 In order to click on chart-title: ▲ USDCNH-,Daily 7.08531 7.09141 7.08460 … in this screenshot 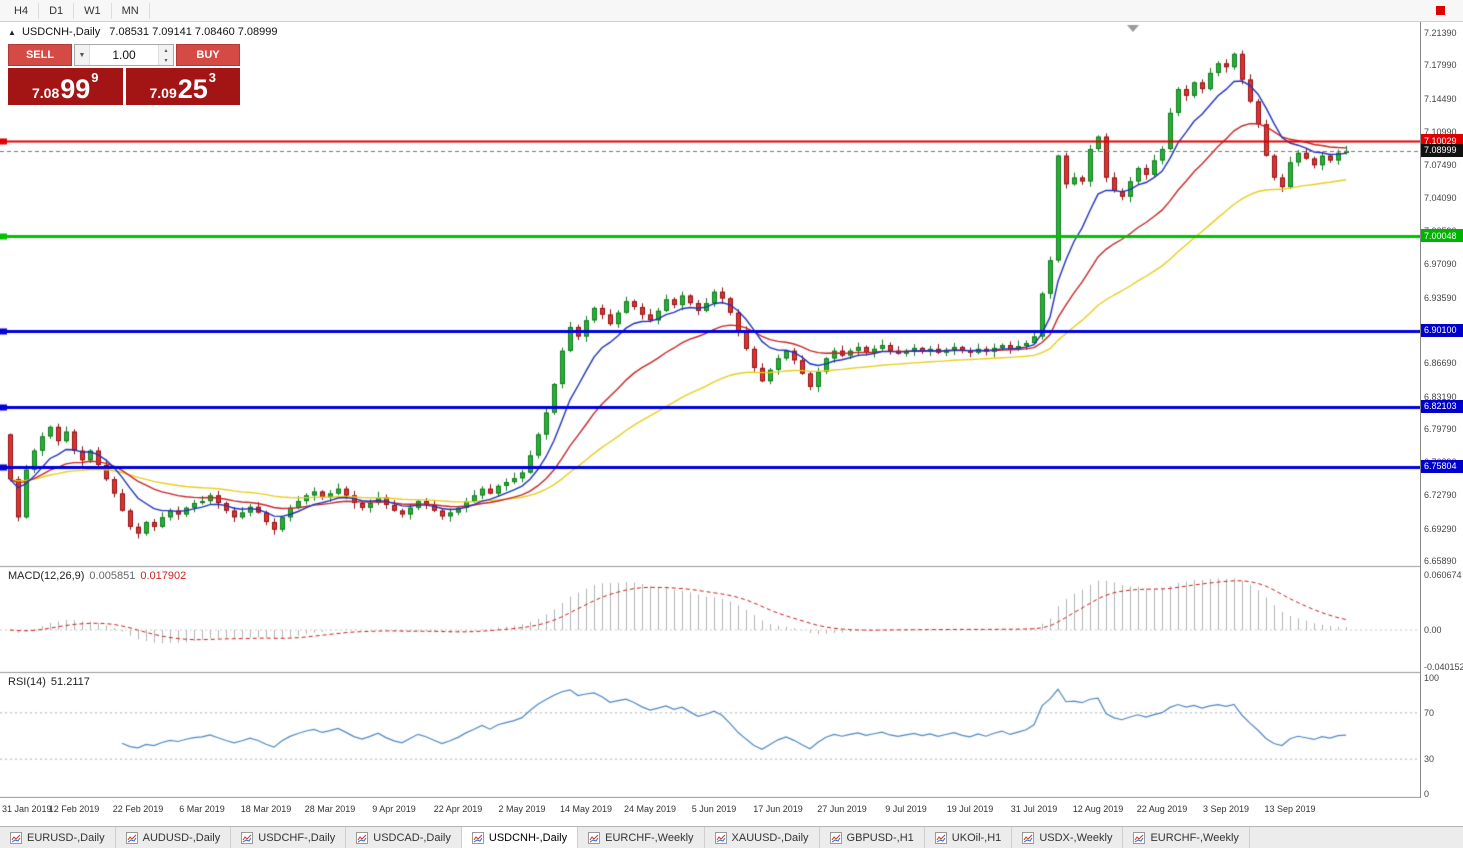, I will do `click(143, 32)`.